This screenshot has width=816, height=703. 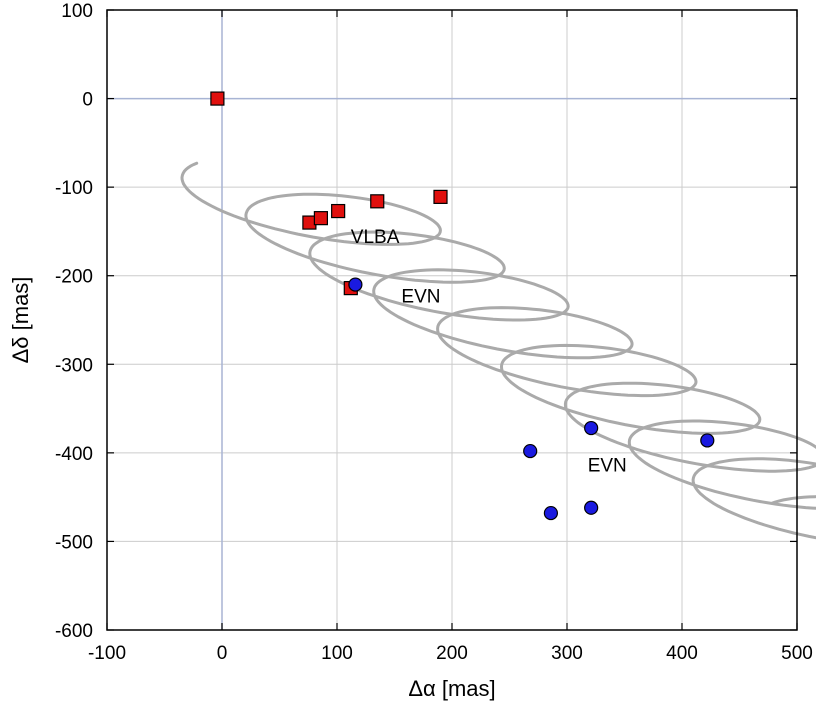 What do you see at coordinates (682, 653) in the screenshot?
I see `x-tick-label: 400` at bounding box center [682, 653].